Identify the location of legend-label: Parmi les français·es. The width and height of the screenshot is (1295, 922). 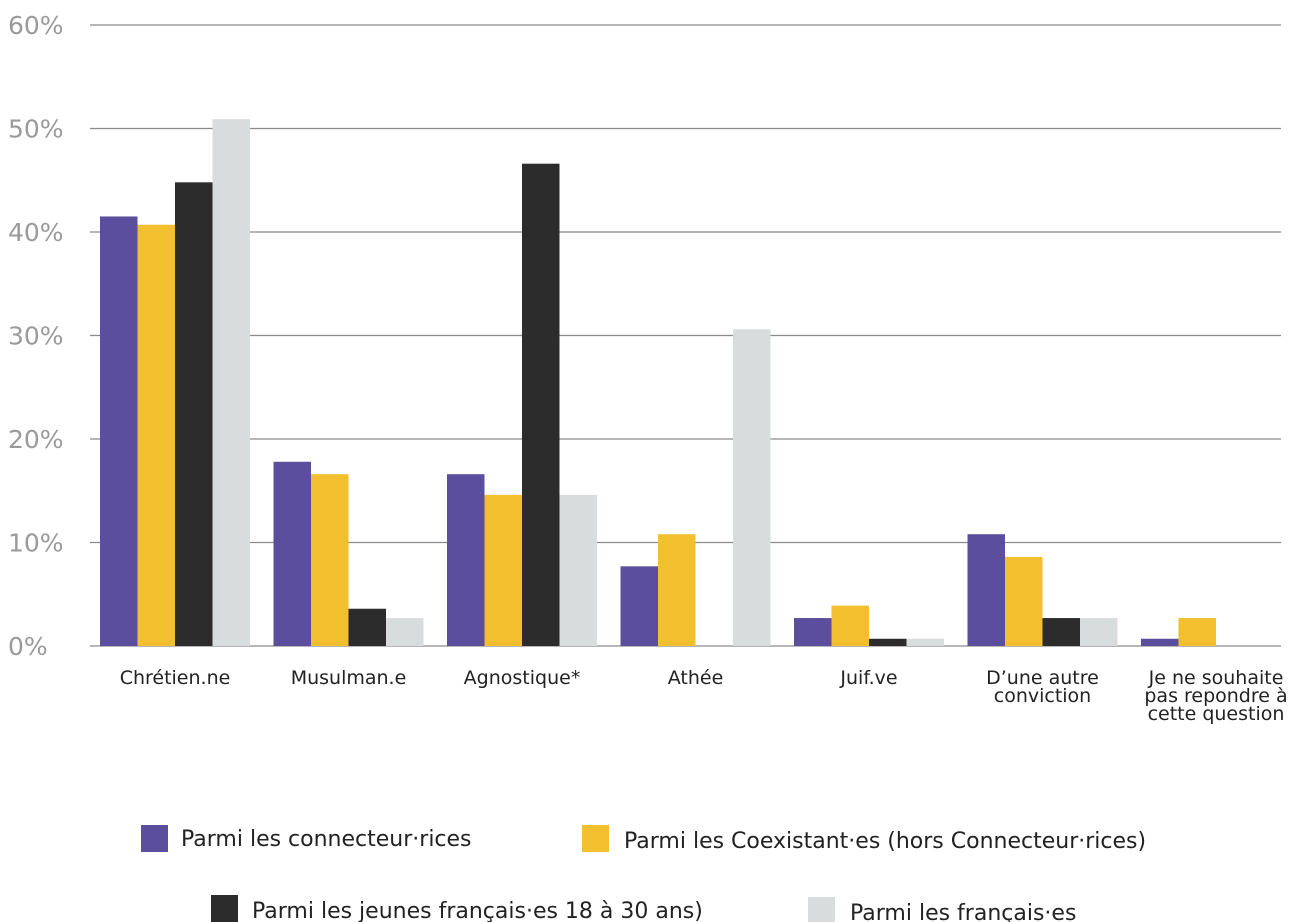
(963, 911).